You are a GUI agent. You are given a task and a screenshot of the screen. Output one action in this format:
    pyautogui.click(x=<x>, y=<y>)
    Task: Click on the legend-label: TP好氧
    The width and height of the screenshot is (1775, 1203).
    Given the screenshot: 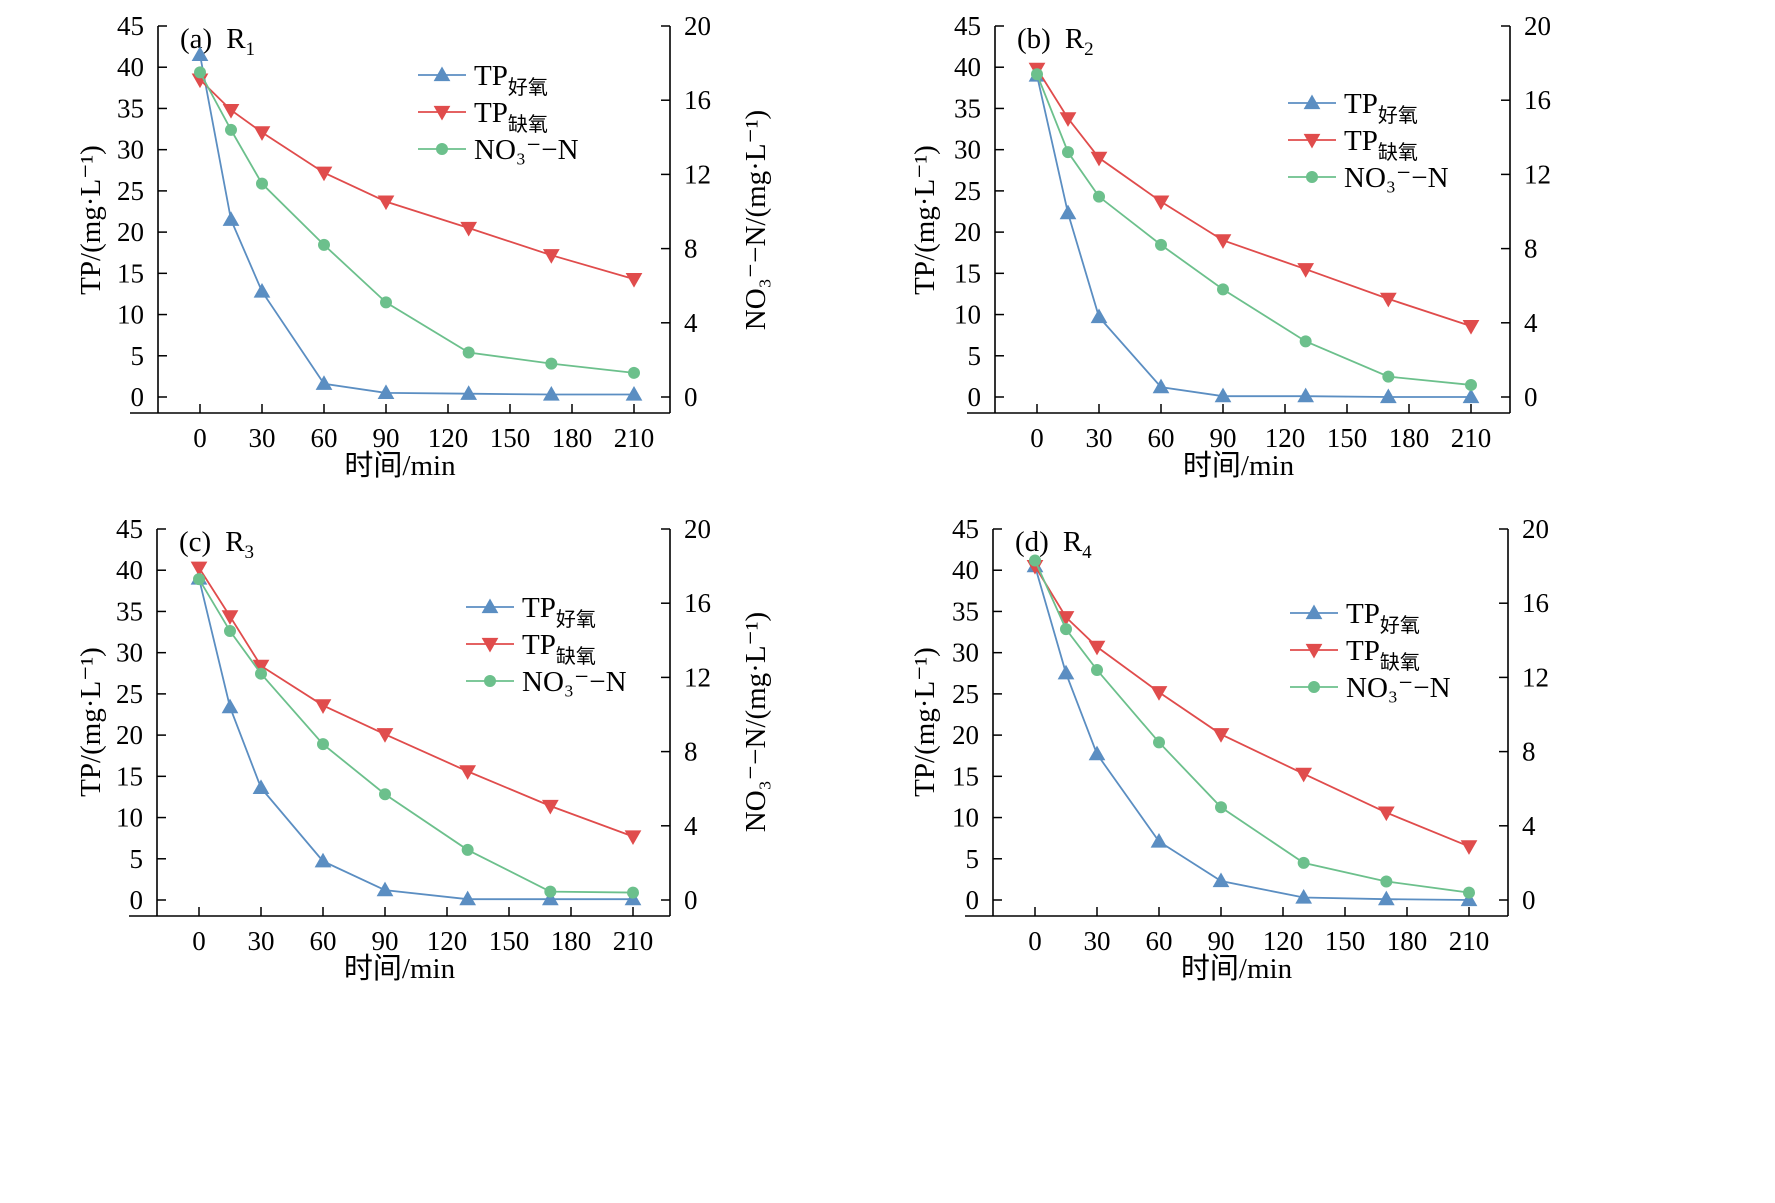 What is the action you would take?
    pyautogui.click(x=1383, y=617)
    